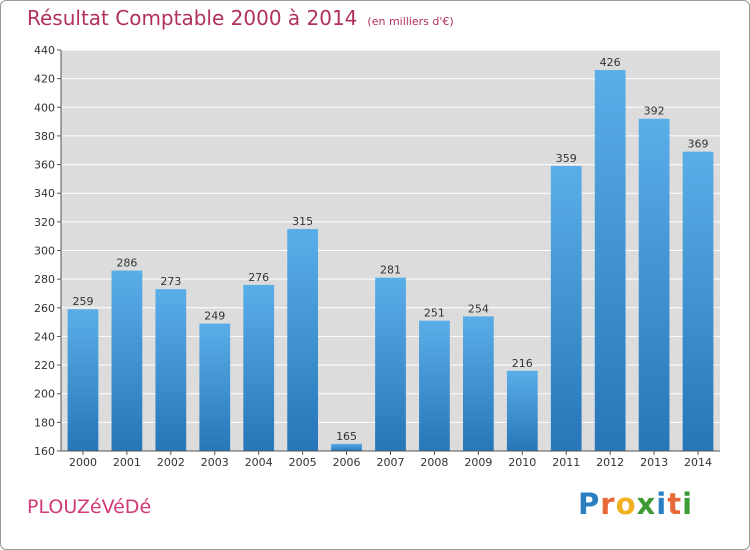  Describe the element at coordinates (303, 462) in the screenshot. I see `x-tick-label-2005: 2005` at that location.